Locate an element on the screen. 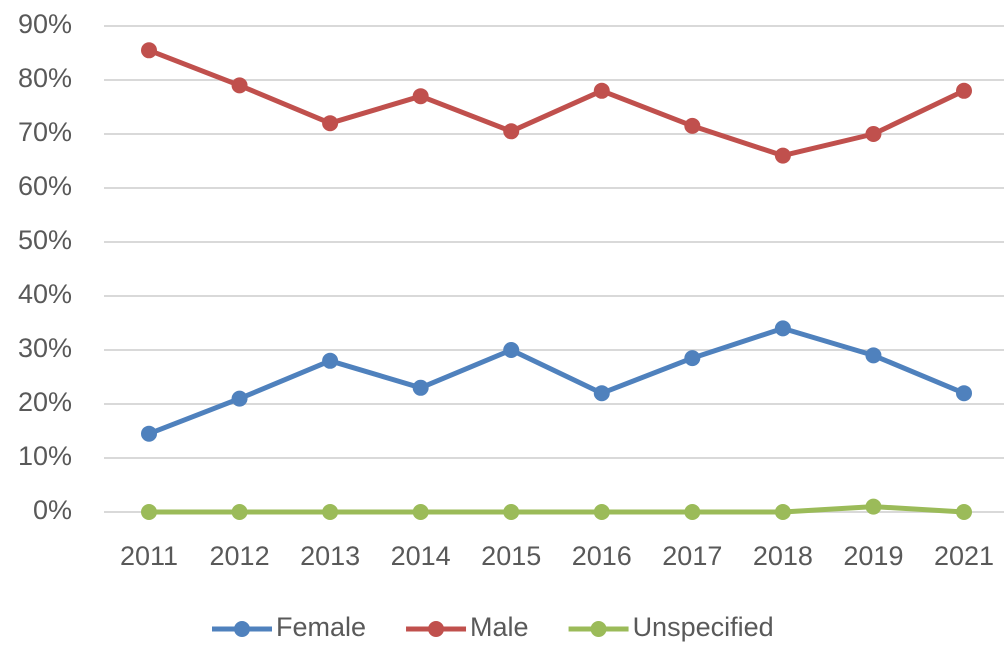  x-tick-label: 2019 is located at coordinates (873, 556).